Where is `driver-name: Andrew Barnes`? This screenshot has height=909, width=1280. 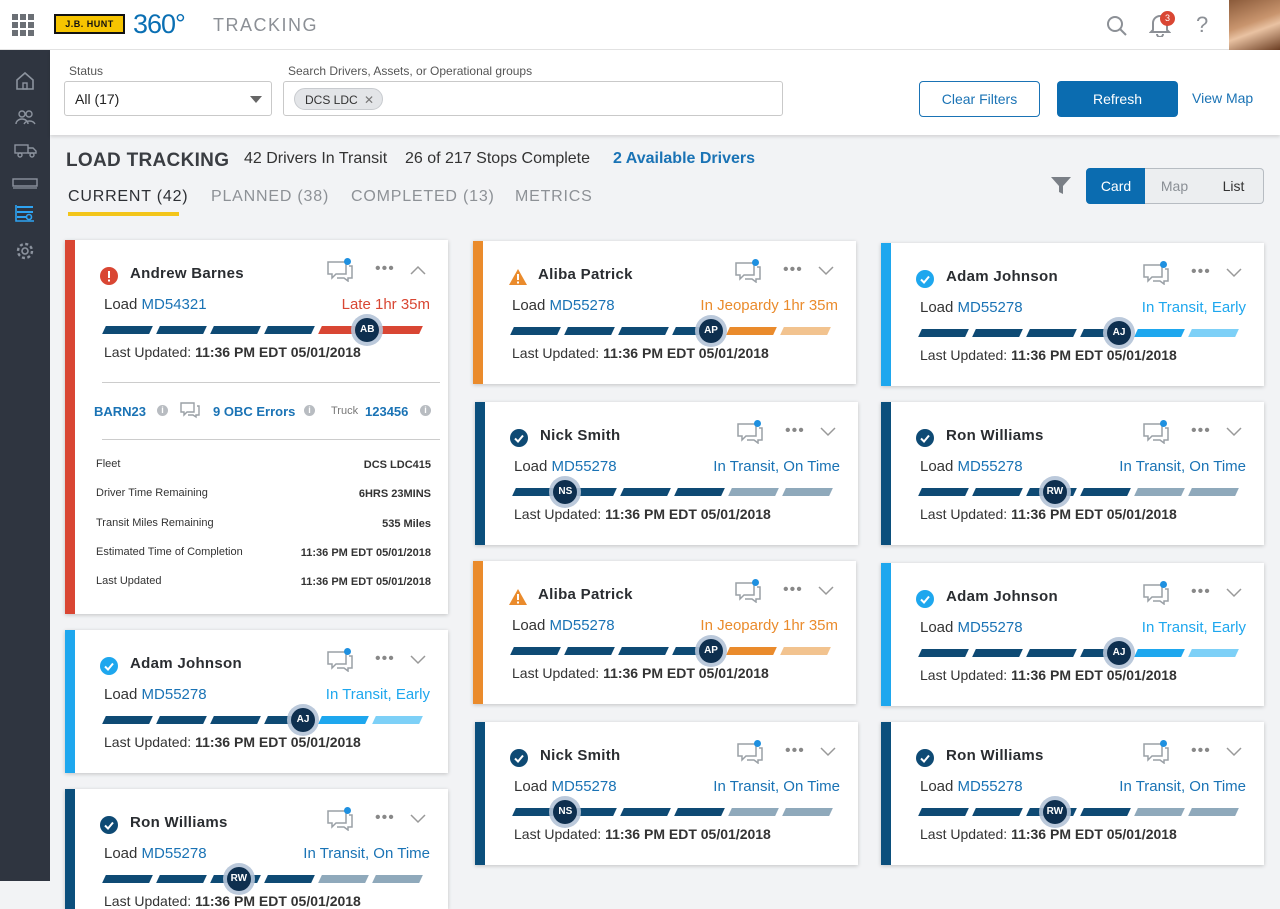
driver-name: Andrew Barnes is located at coordinates (187, 273).